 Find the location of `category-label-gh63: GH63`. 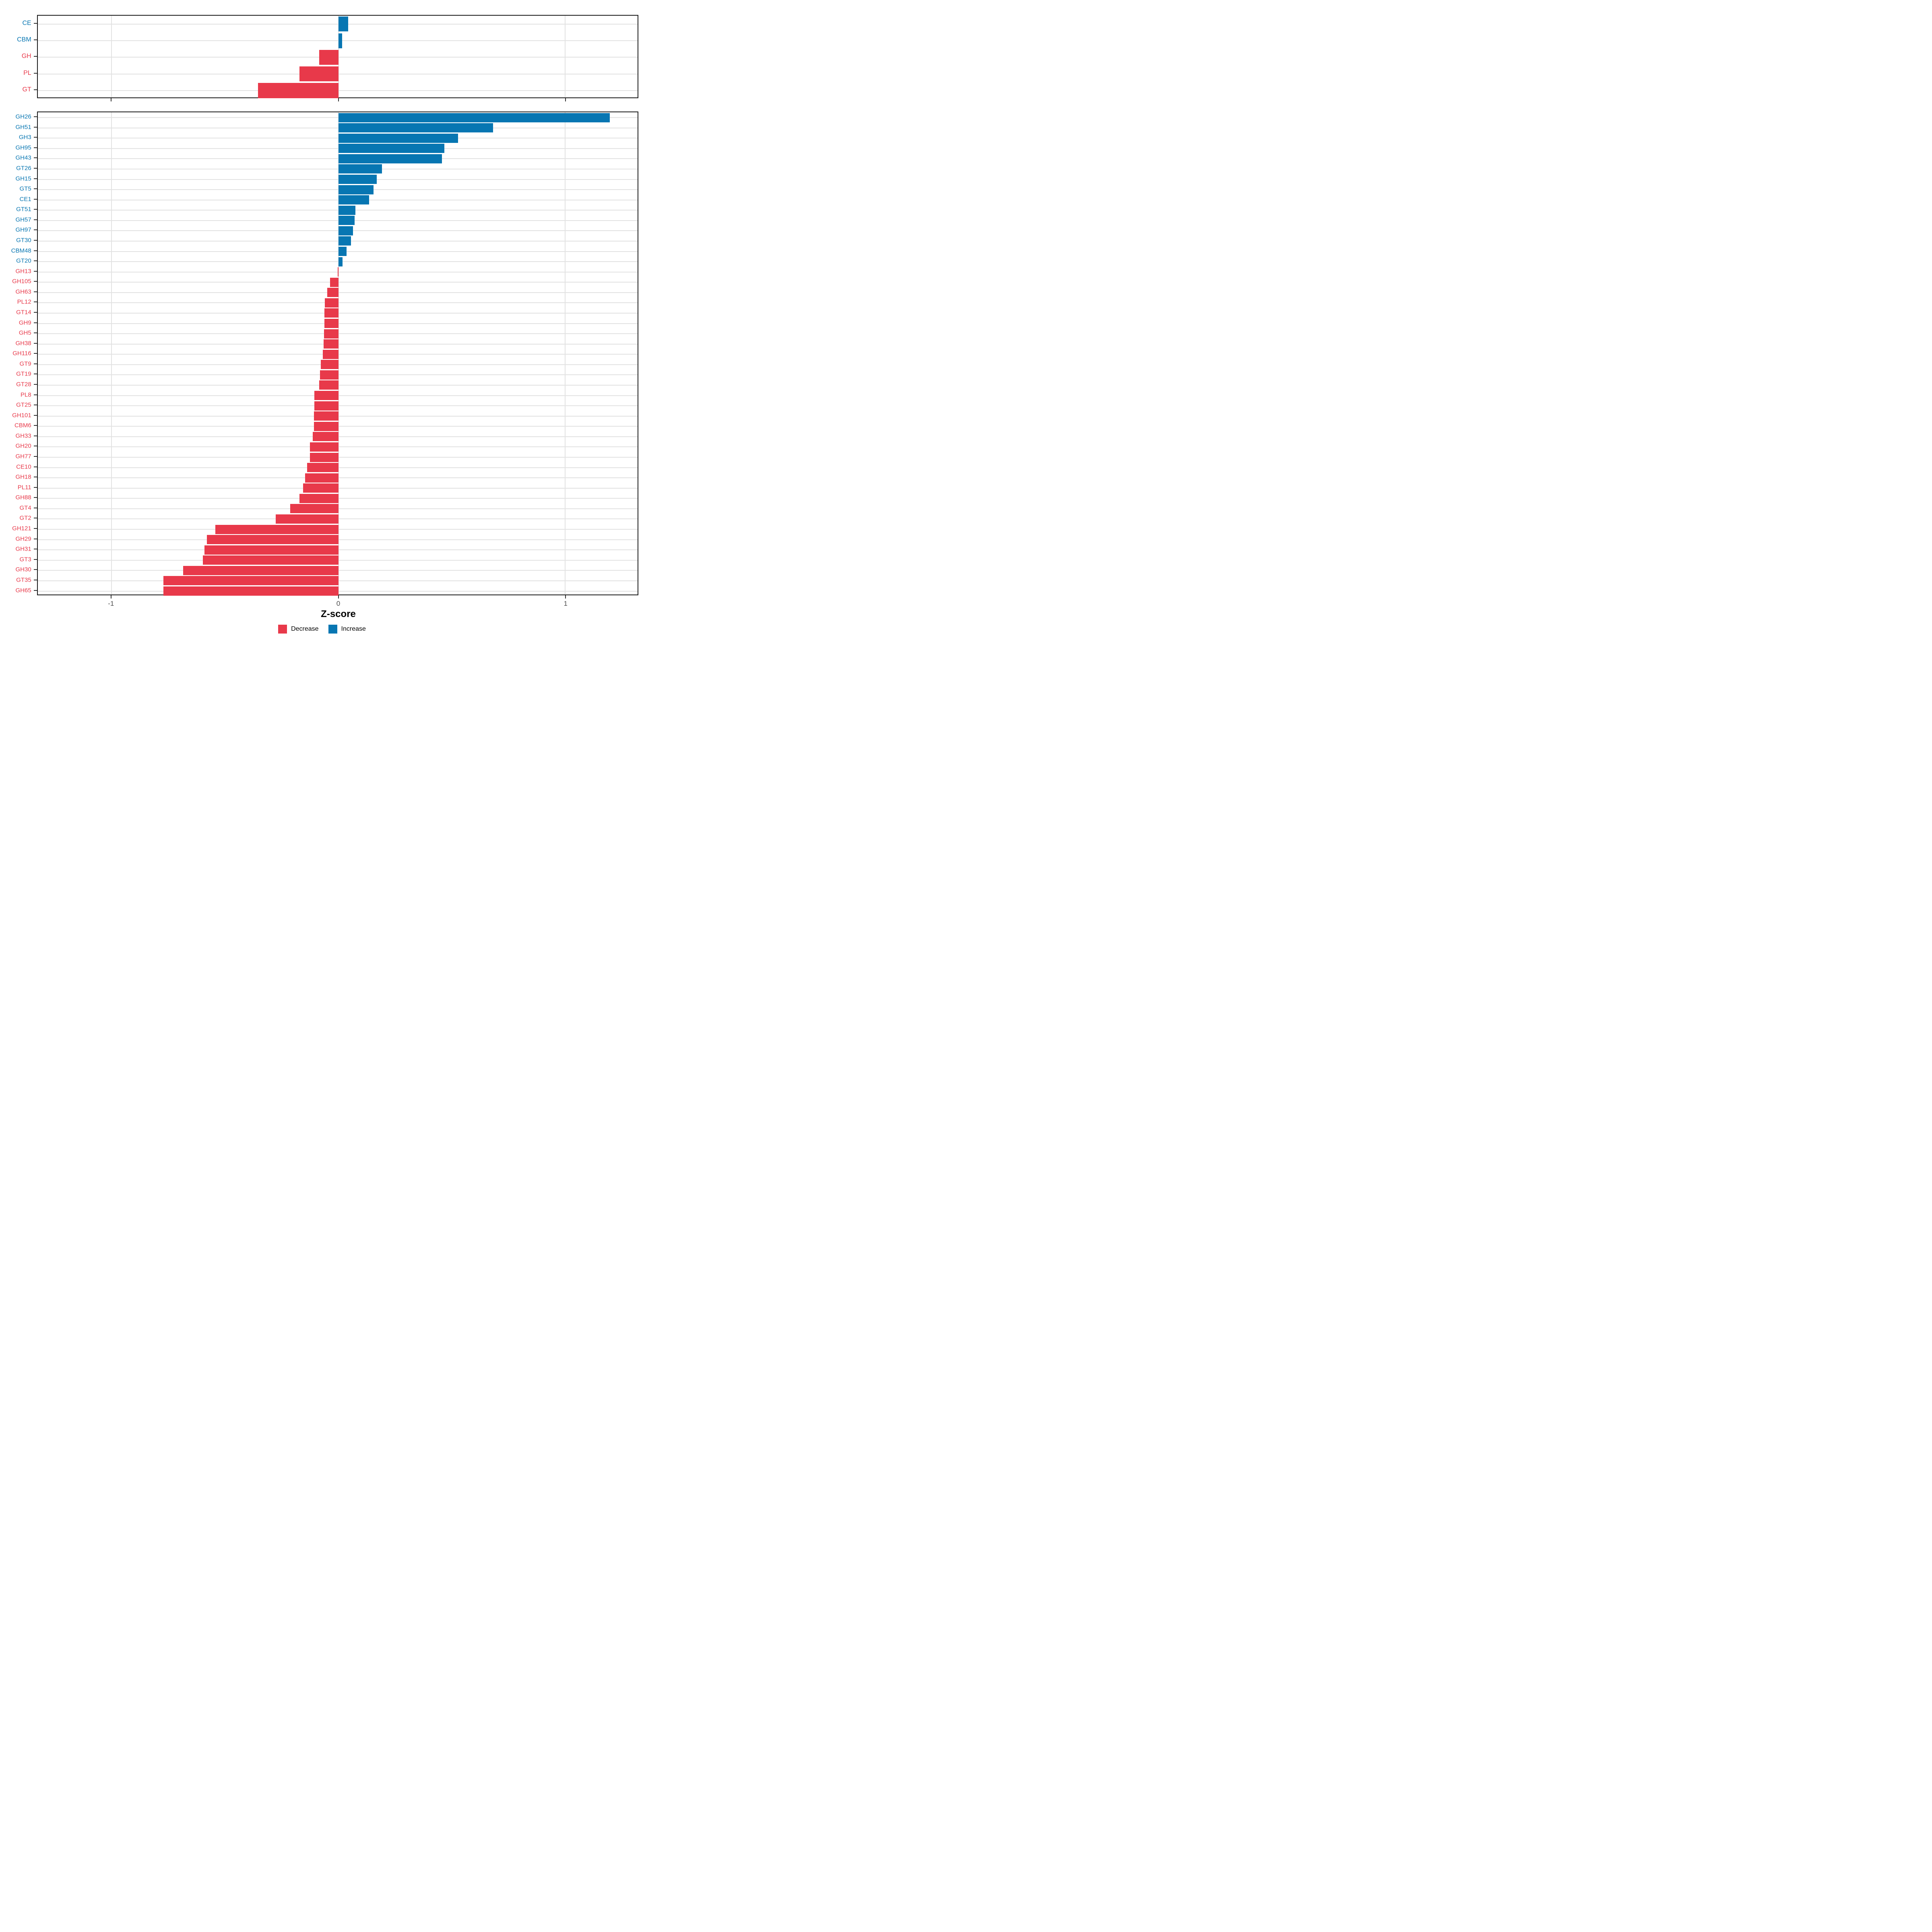

category-label-gh63: GH63 is located at coordinates (23, 291).